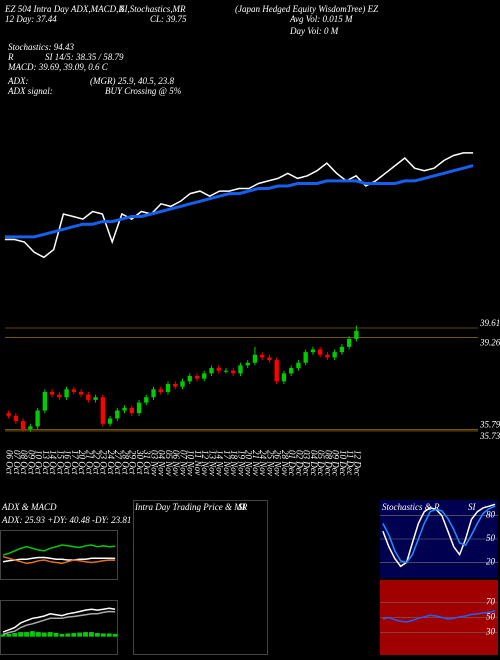  Describe the element at coordinates (307, 9) in the screenshot. I see `header-text: (Japan Hedged Equity WisdomTree) EZ` at that location.